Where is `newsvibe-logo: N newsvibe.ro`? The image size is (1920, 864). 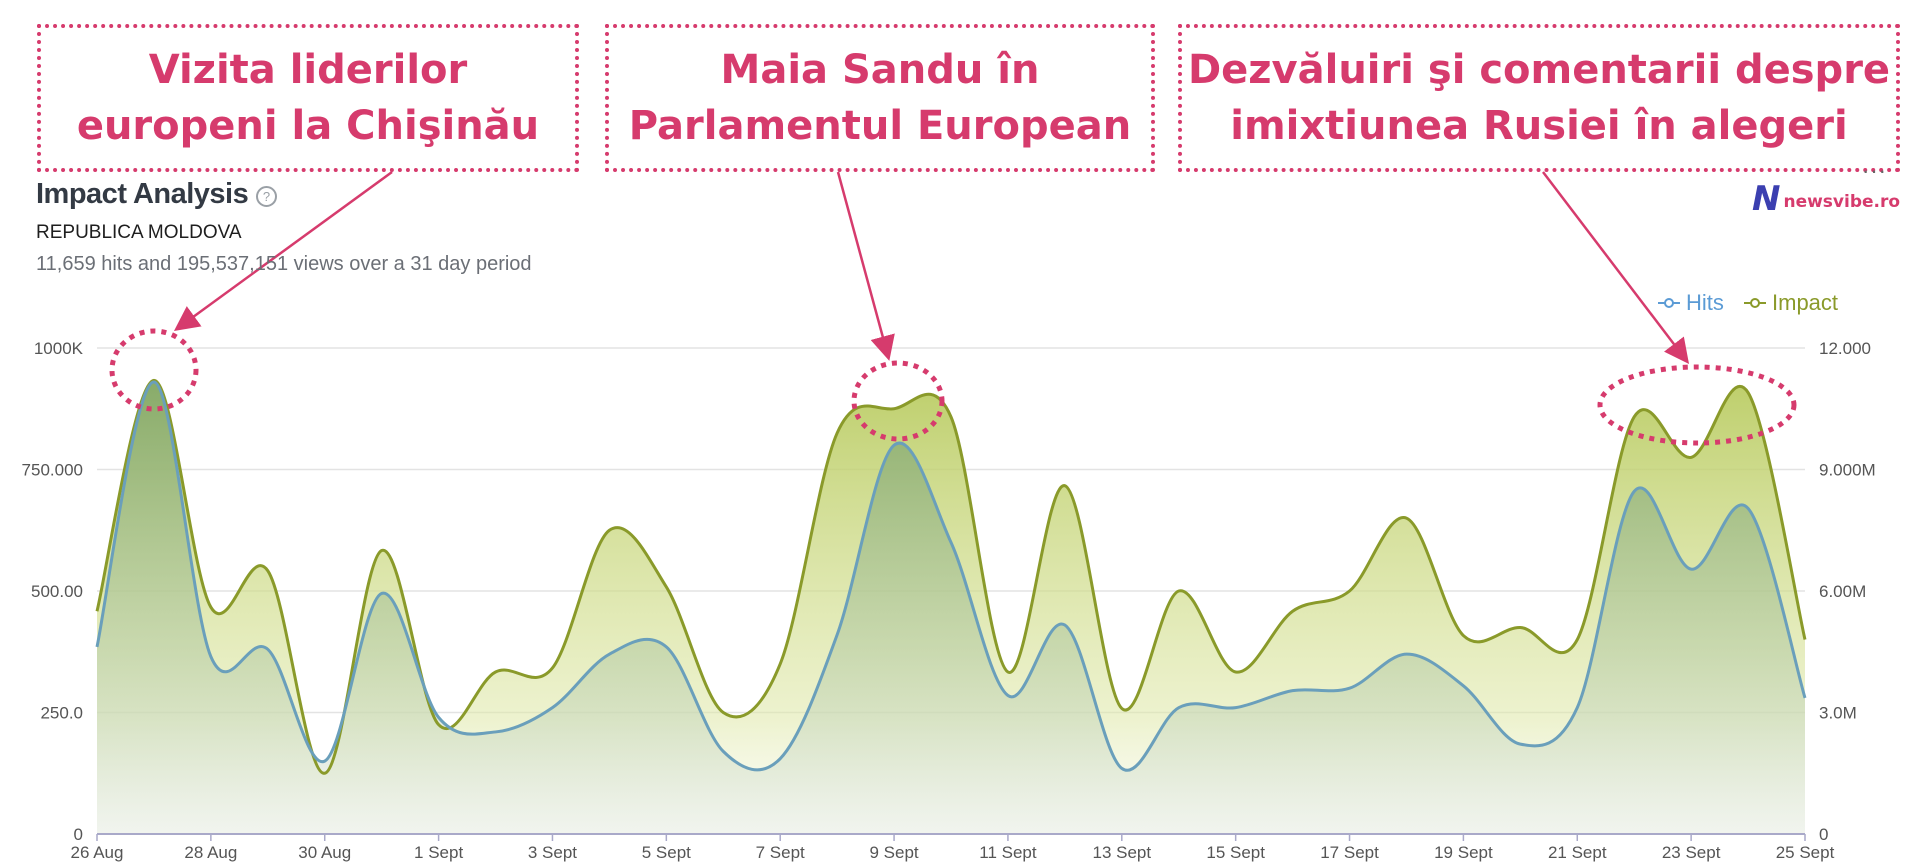 newsvibe-logo: N newsvibe.ro is located at coordinates (1826, 199).